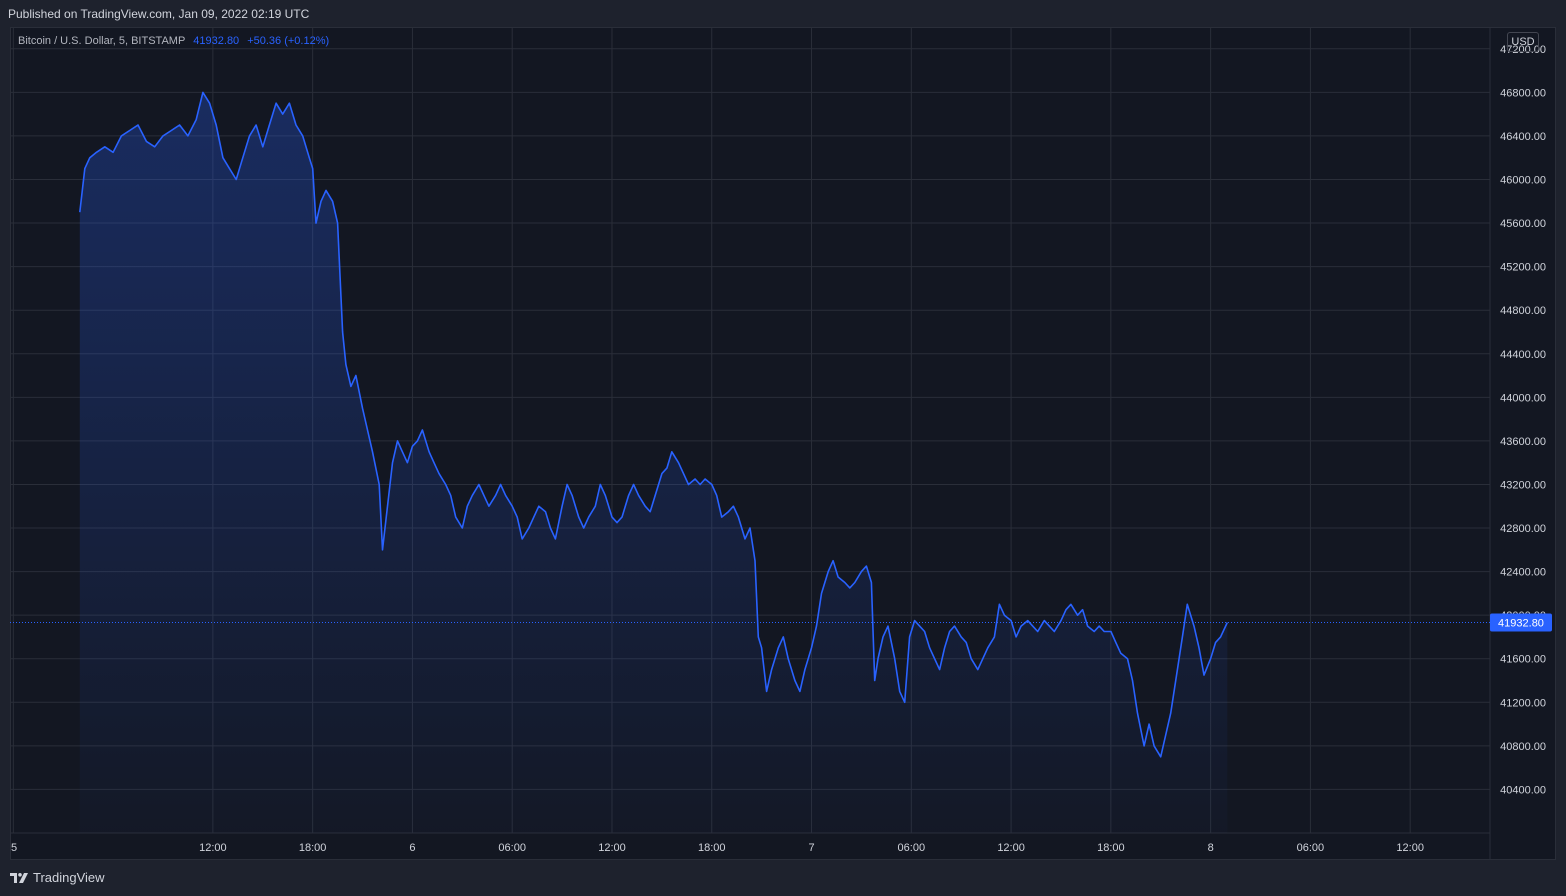 This screenshot has width=1566, height=896. What do you see at coordinates (1523, 747) in the screenshot?
I see `price-tick-label: 40800.00` at bounding box center [1523, 747].